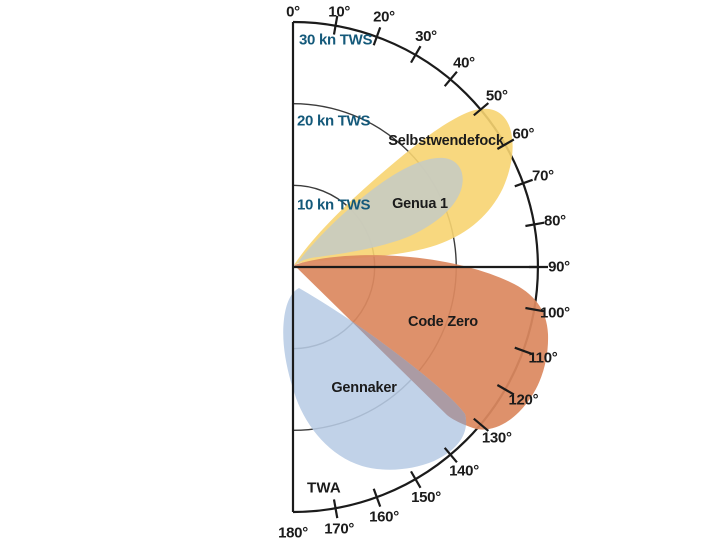  I want to click on degree-label-80: 80°, so click(555, 220).